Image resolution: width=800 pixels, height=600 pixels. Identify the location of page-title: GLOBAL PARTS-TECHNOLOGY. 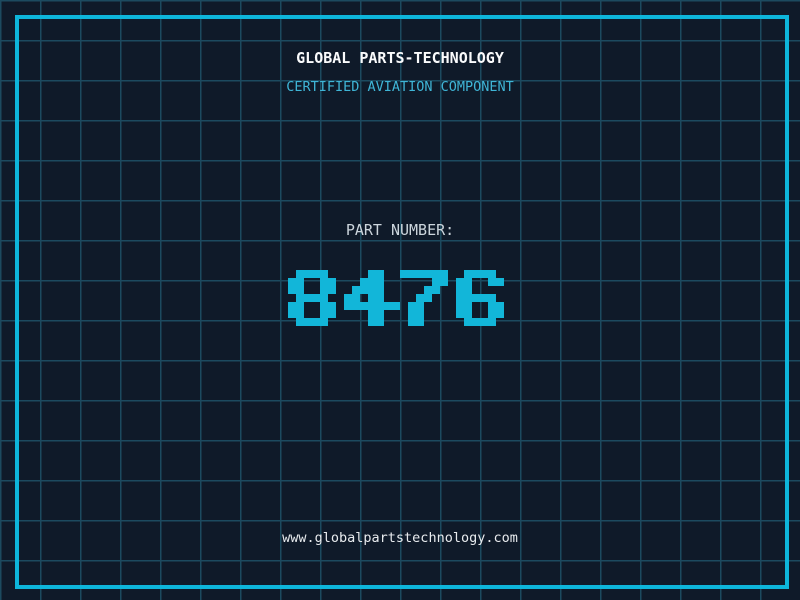
(400, 58).